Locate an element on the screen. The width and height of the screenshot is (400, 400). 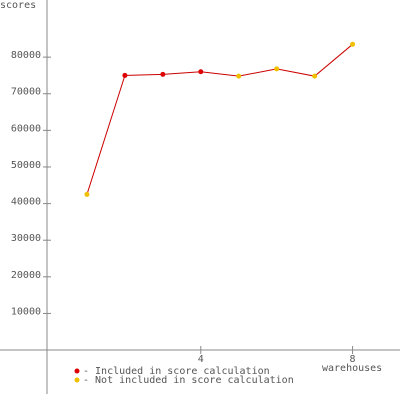
legend-label: - Not included in score calculation is located at coordinates (188, 380).